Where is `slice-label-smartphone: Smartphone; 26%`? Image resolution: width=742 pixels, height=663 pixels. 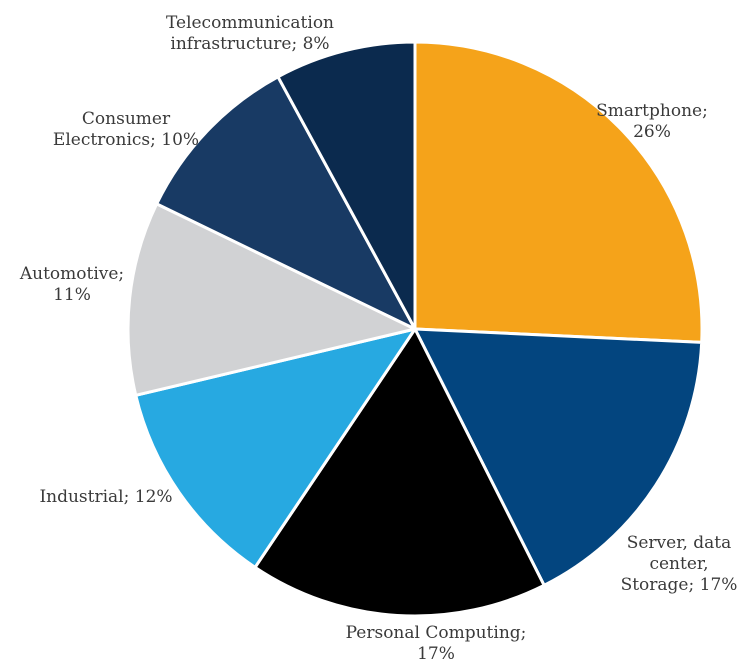 slice-label-smartphone: Smartphone; 26% is located at coordinates (652, 121).